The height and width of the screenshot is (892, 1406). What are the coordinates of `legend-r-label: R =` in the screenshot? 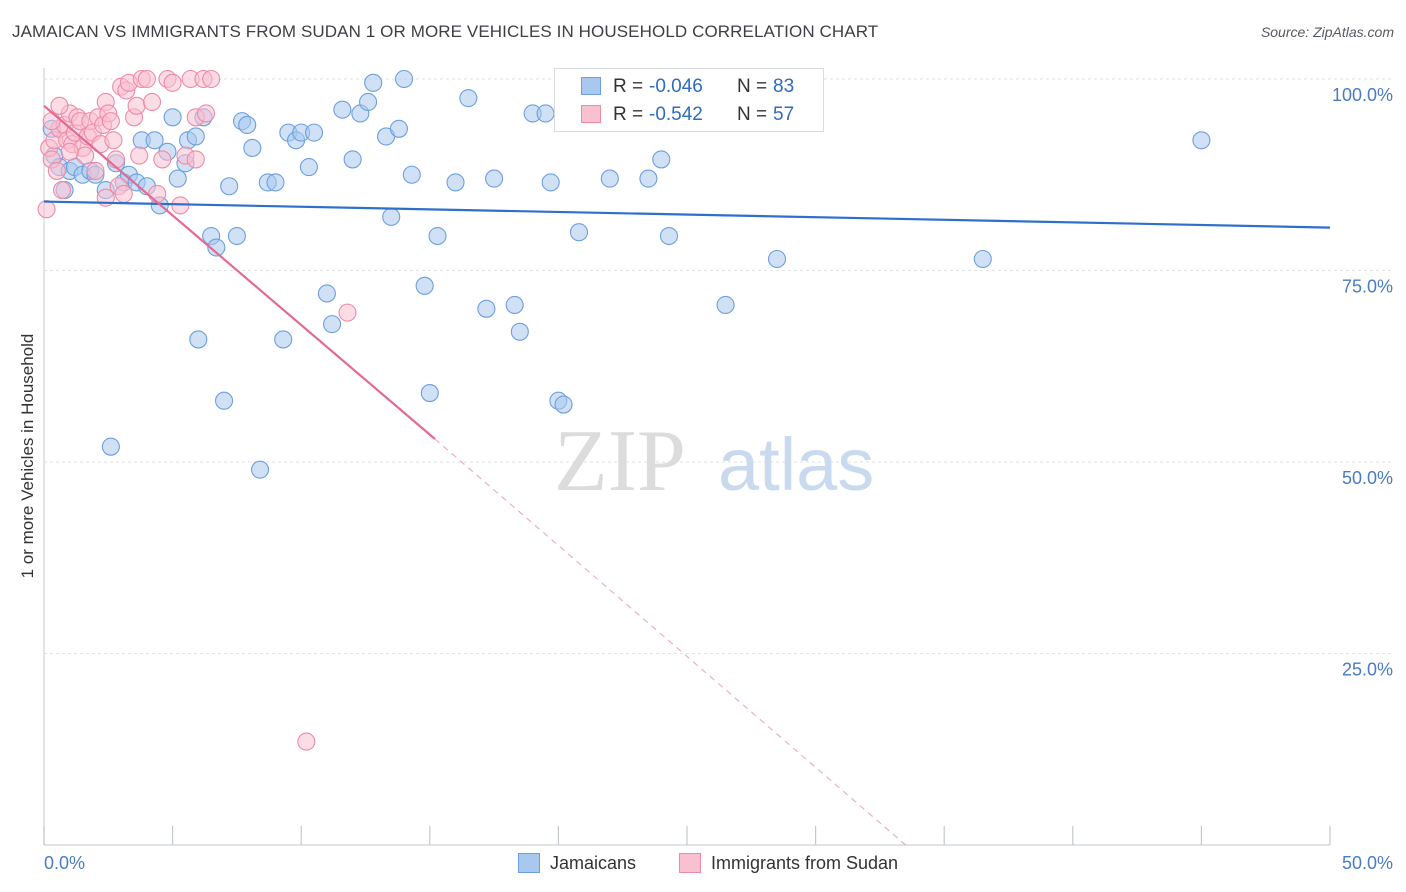 It's located at (628, 114).